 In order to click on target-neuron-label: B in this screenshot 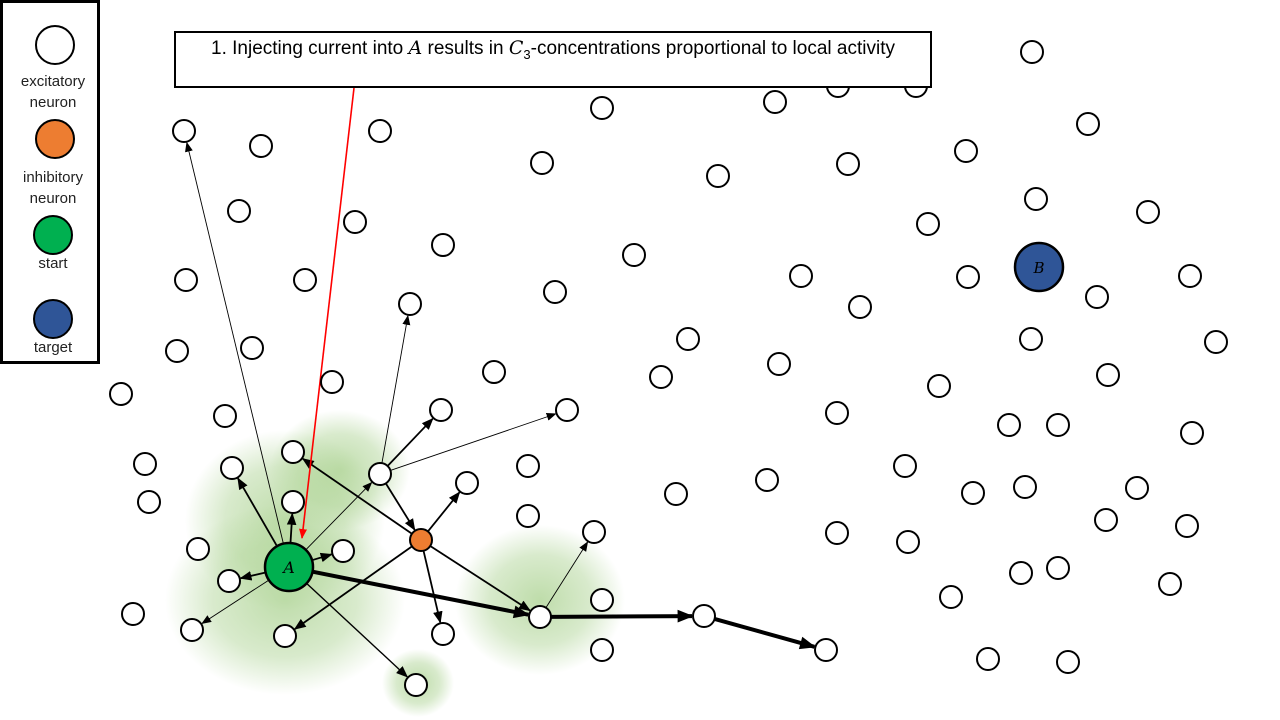, I will do `click(1038, 268)`.